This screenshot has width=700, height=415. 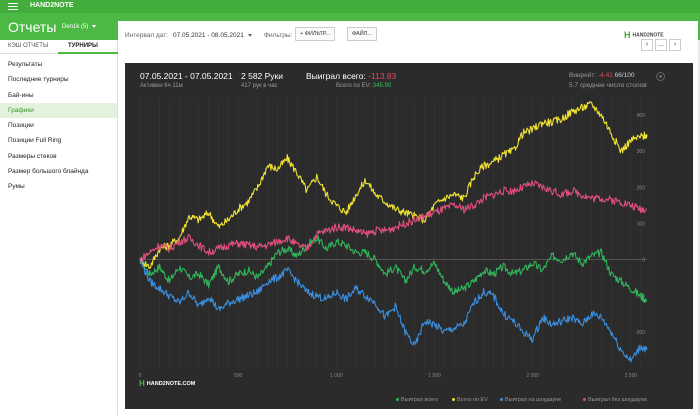 I want to click on legend-item-showdown: Выиграл на шоудауне, so click(x=530, y=400).